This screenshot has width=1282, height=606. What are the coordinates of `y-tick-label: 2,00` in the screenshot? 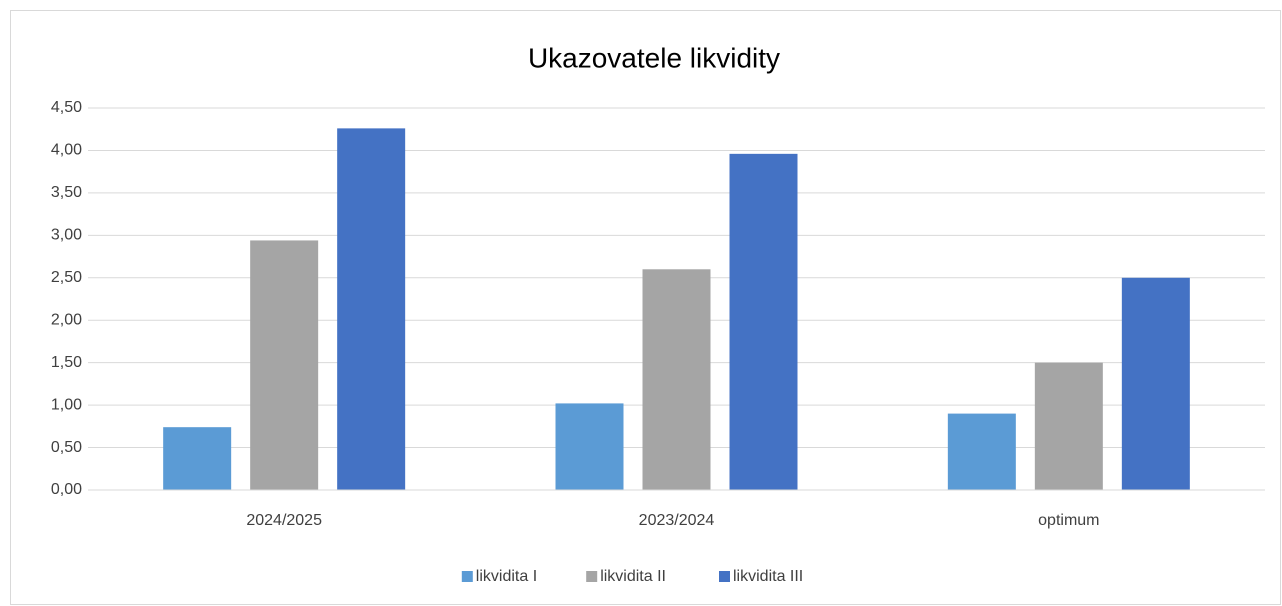 It's located at (66, 319).